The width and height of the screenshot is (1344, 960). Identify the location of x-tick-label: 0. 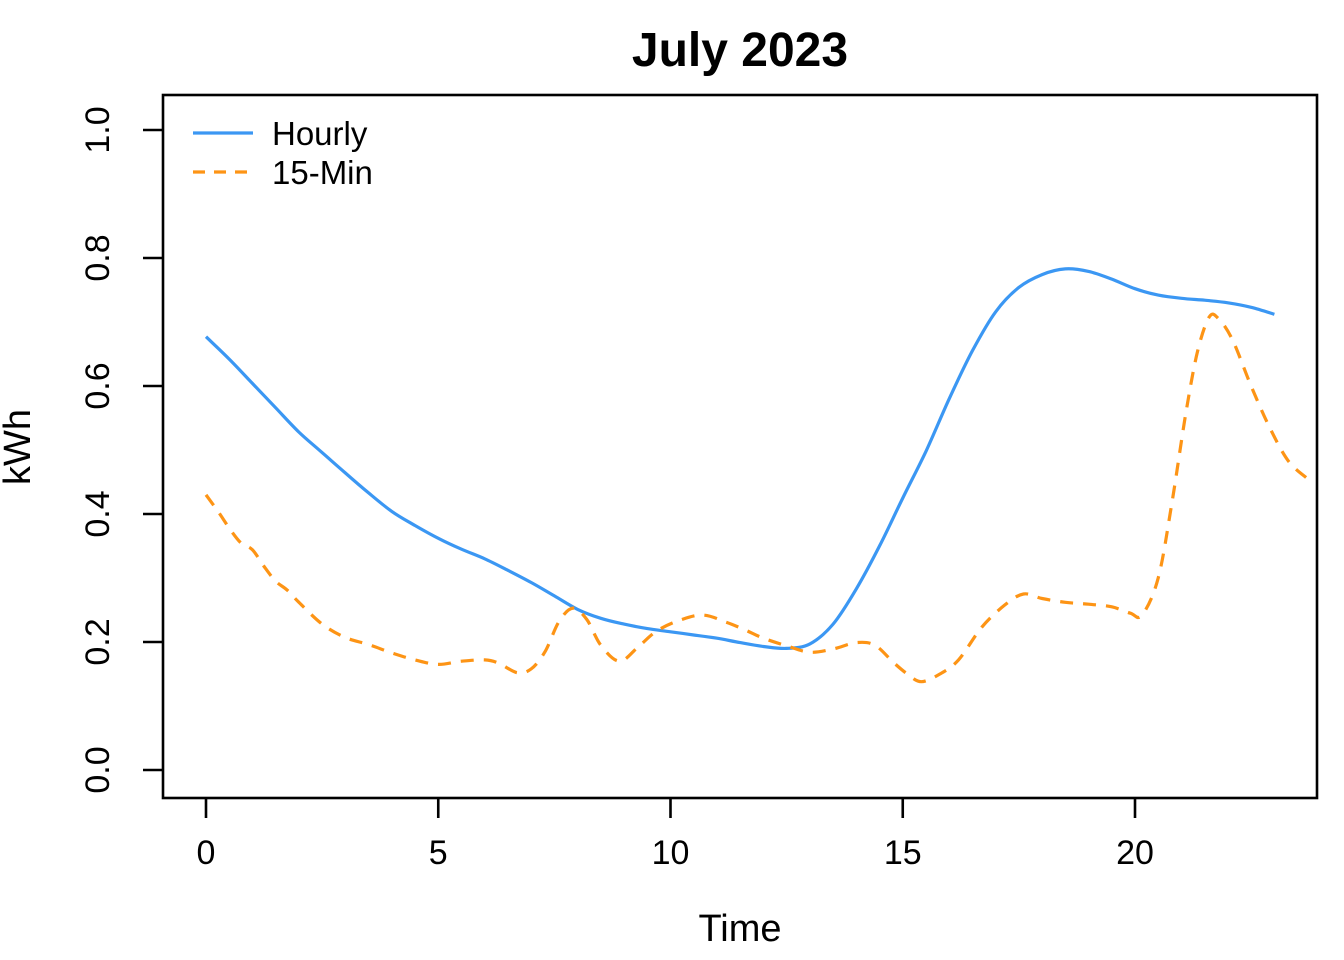
(206, 853).